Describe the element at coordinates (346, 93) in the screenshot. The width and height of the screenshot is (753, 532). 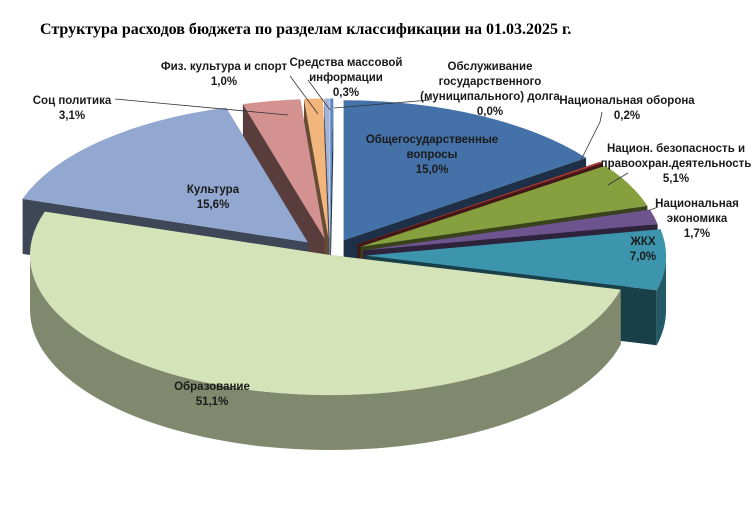
I see `slice-value-label: 0,3%` at that location.